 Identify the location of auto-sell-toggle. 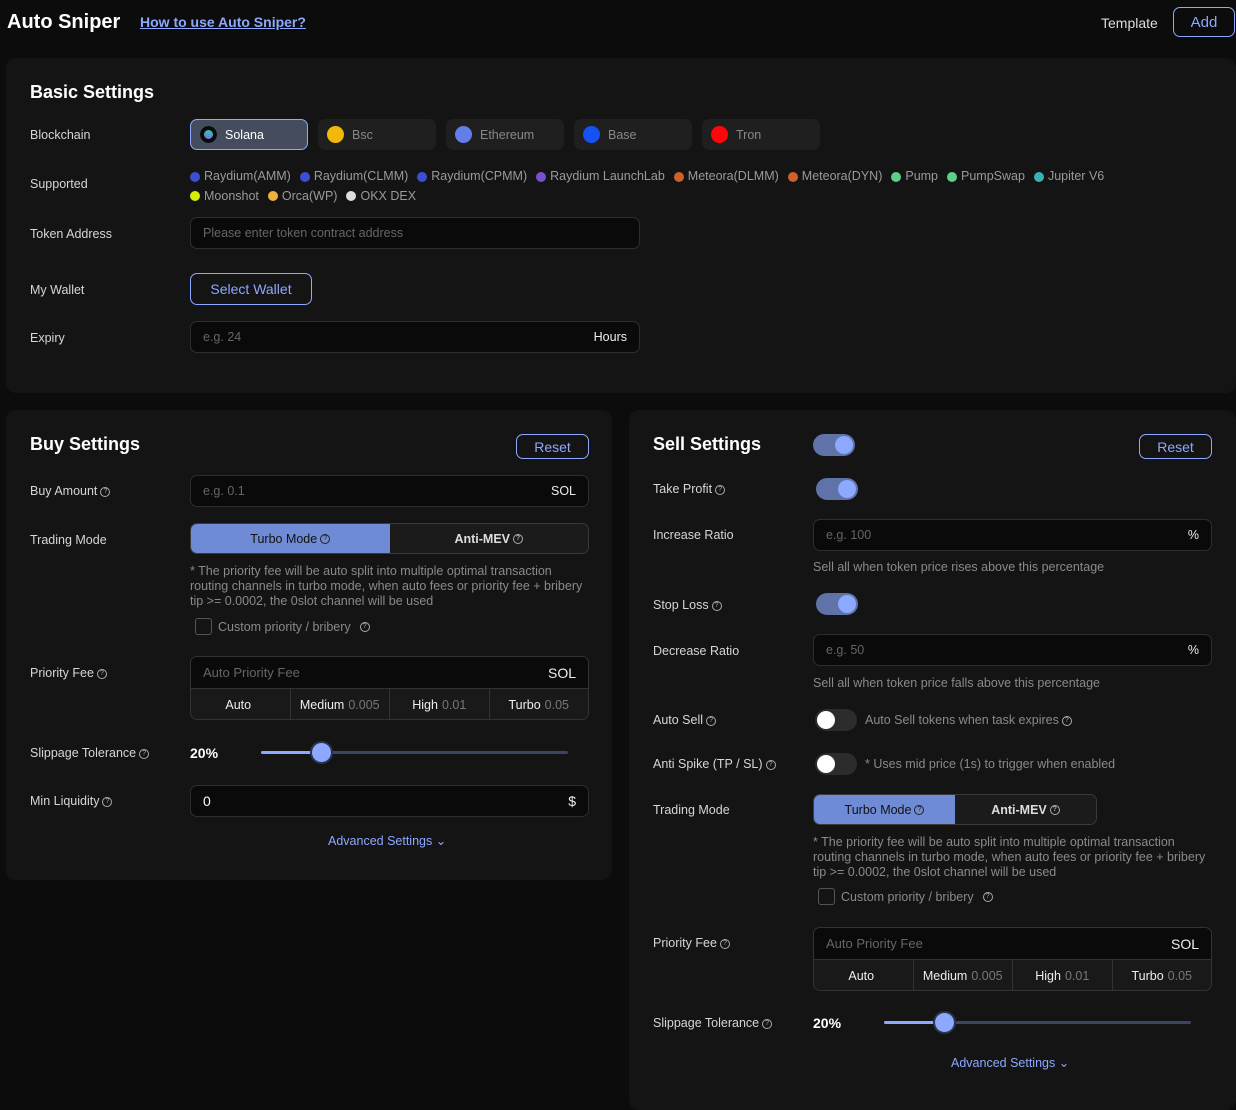
(836, 720).